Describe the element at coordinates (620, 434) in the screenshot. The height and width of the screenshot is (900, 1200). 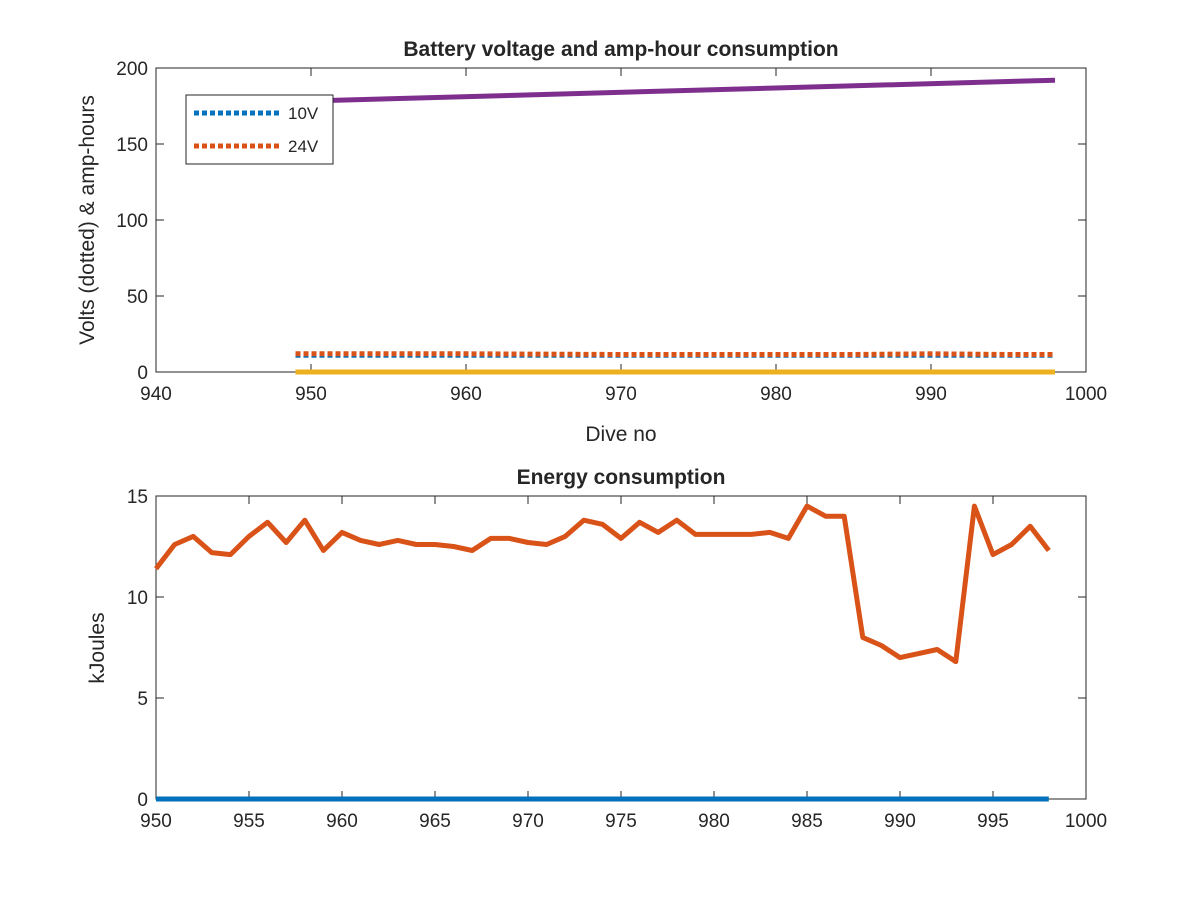
I see `battery-x-axis-label: Dive no` at that location.